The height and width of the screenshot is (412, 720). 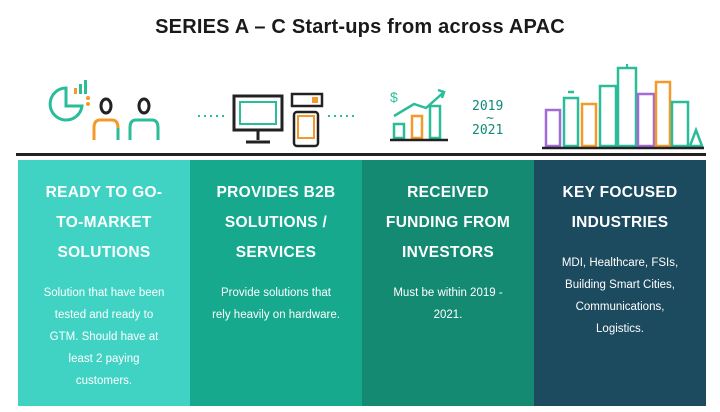 What do you see at coordinates (448, 192) in the screenshot?
I see `heading-line: RECEIVED` at bounding box center [448, 192].